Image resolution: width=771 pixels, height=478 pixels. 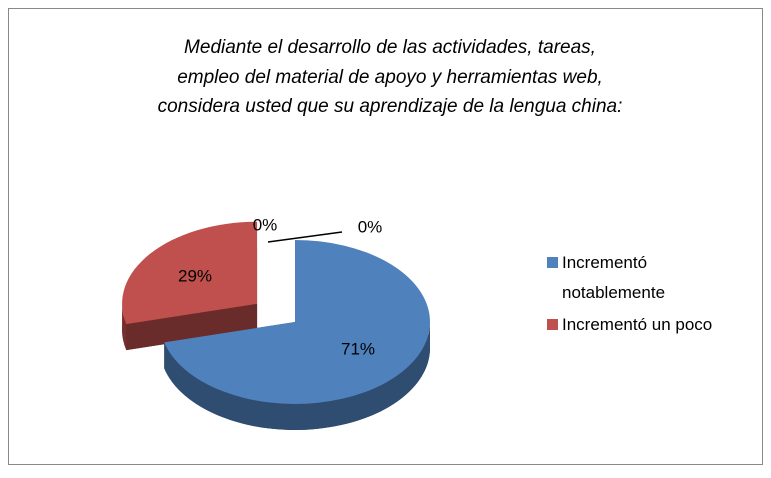 I want to click on legend-entry: Incrementó notablemente, so click(x=614, y=277).